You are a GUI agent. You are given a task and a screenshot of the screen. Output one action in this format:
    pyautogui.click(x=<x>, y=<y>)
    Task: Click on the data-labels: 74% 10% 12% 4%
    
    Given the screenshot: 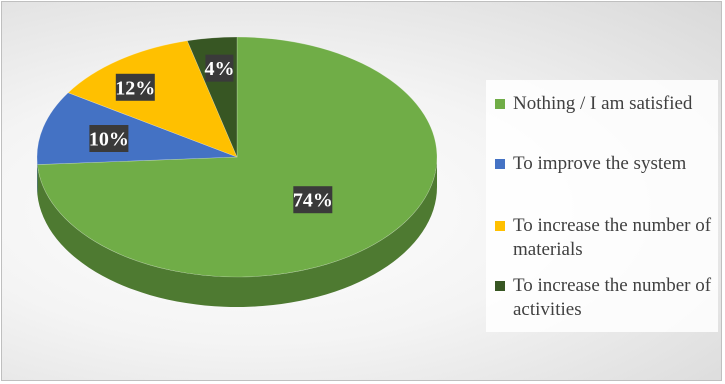 What is the action you would take?
    pyautogui.click(x=211, y=134)
    